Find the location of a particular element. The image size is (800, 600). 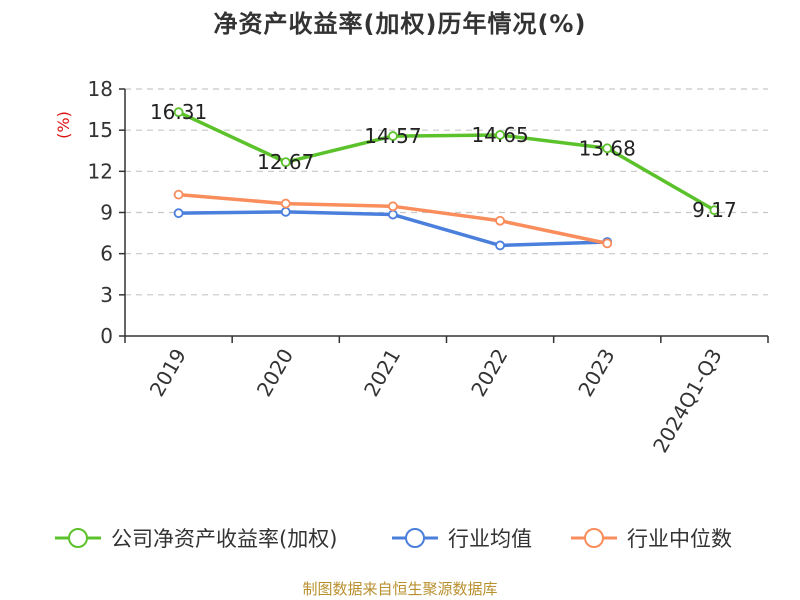

x-tick-label: 2020 is located at coordinates (275, 373).